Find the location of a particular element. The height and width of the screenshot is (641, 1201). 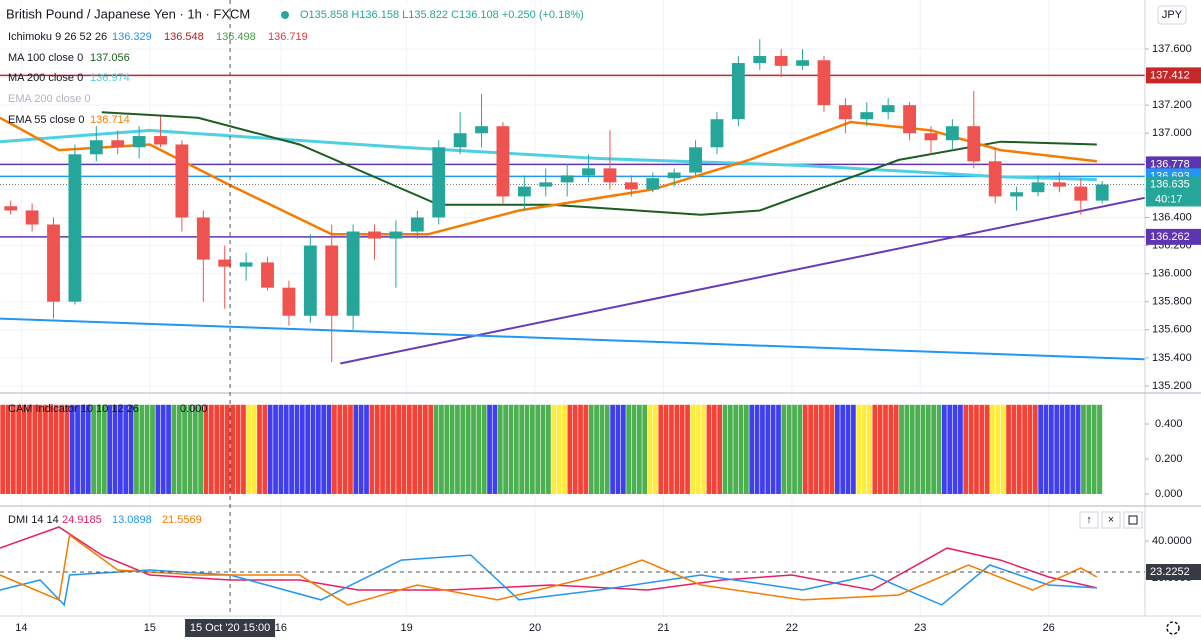

y-tick-label: 0.200 is located at coordinates (1169, 459).